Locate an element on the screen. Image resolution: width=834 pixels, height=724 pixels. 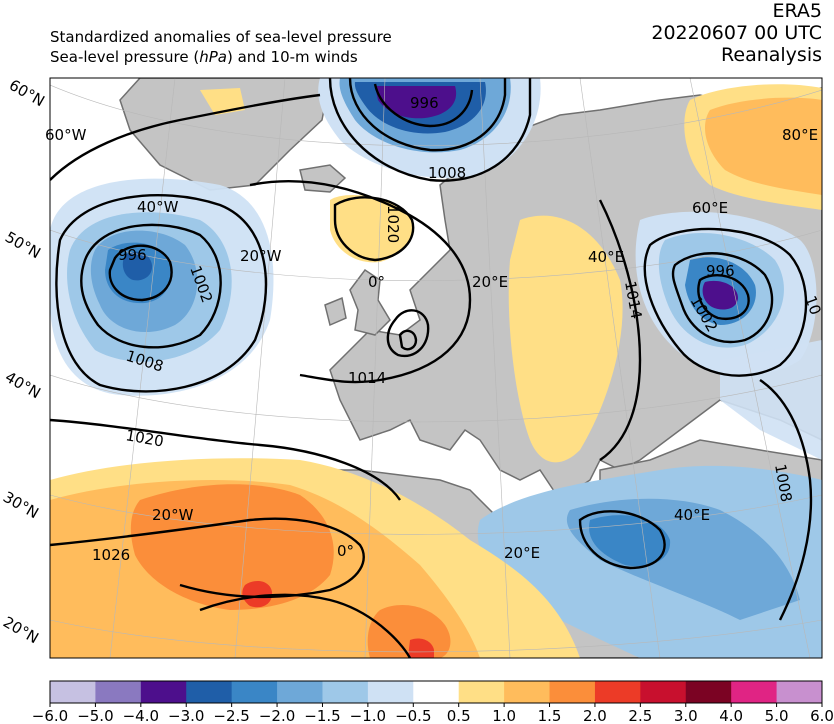
isobar-1020-north-sea is located at coordinates (374, 229).